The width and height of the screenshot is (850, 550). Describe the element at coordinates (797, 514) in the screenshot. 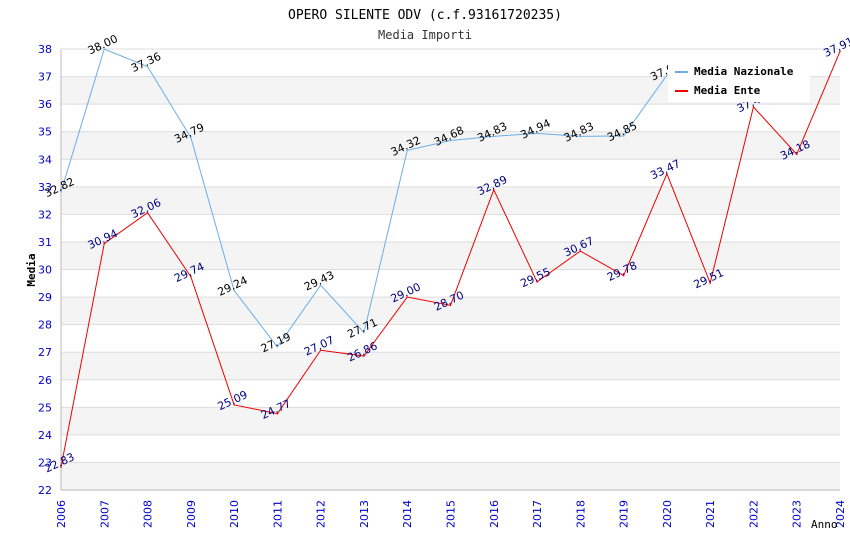

I see `x-tick-label: 2023` at that location.